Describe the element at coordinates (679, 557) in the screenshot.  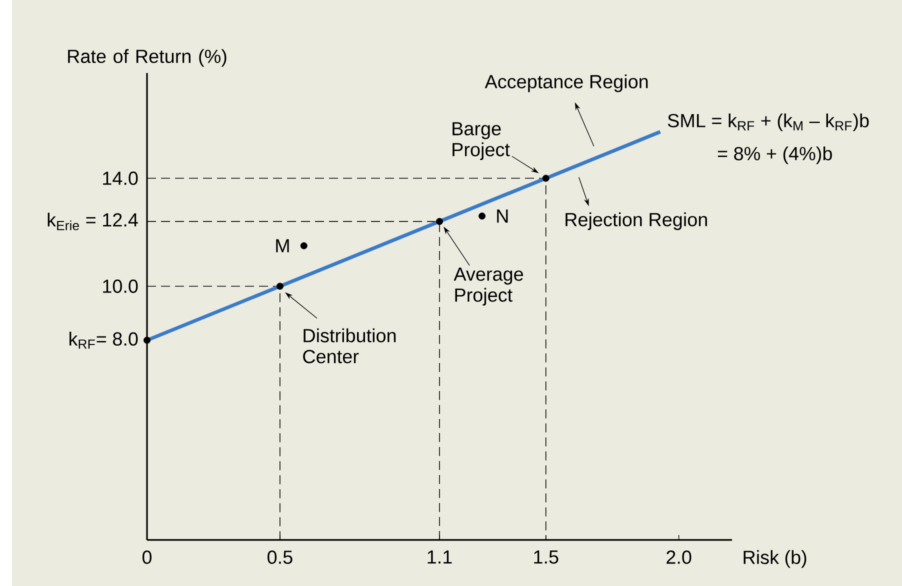
I see `x-tick-label: 2.0` at that location.